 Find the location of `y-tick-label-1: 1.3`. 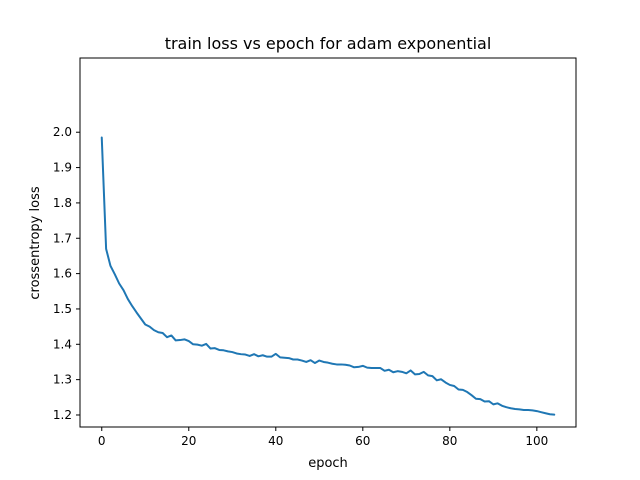

y-tick-label-1: 1.3 is located at coordinates (62, 380).